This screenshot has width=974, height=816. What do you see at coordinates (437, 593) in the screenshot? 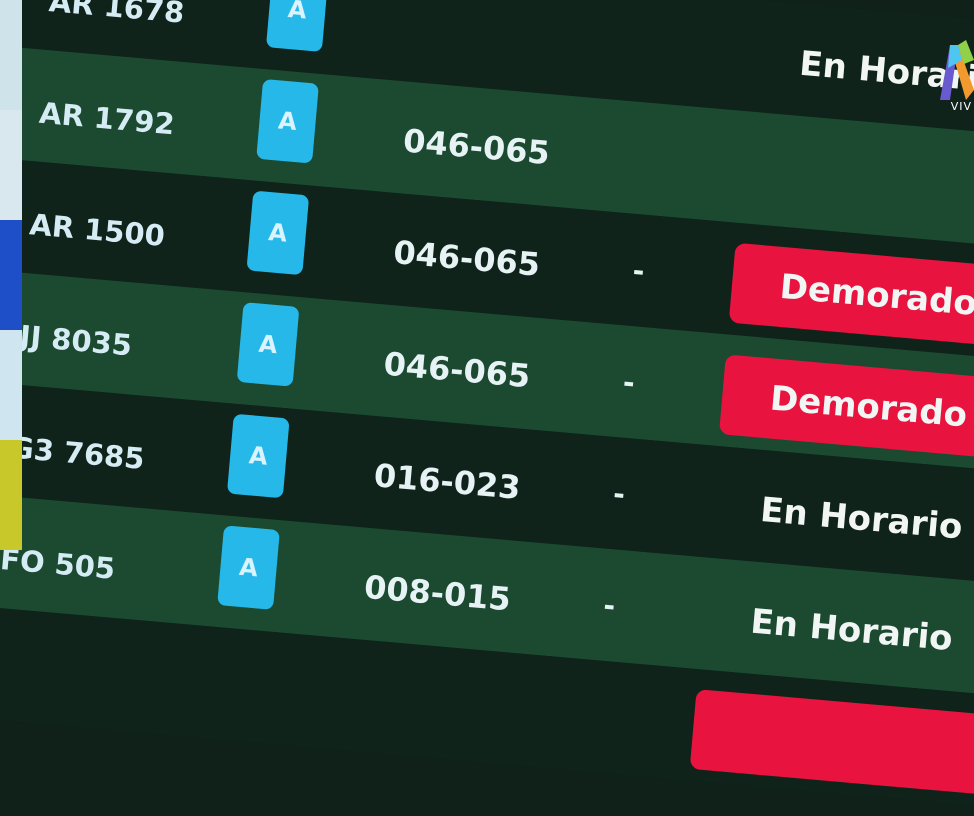
I see `checkin-counters: 008-015` at bounding box center [437, 593].